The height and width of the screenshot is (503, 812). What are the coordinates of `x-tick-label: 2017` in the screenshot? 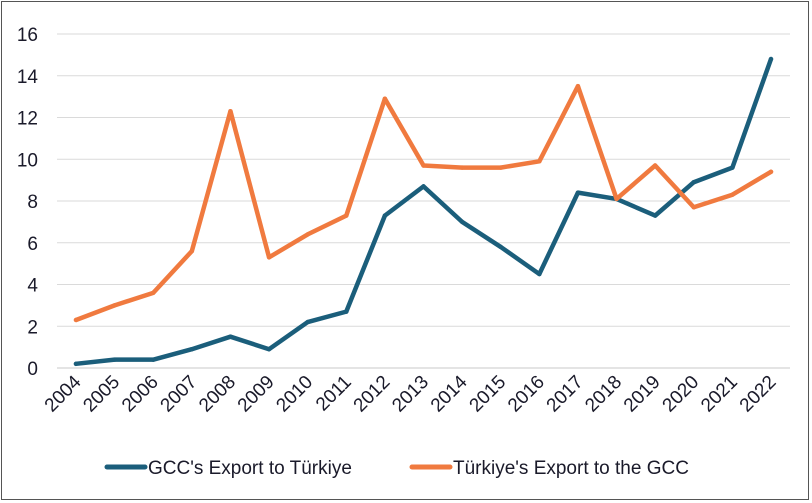 It's located at (565, 394).